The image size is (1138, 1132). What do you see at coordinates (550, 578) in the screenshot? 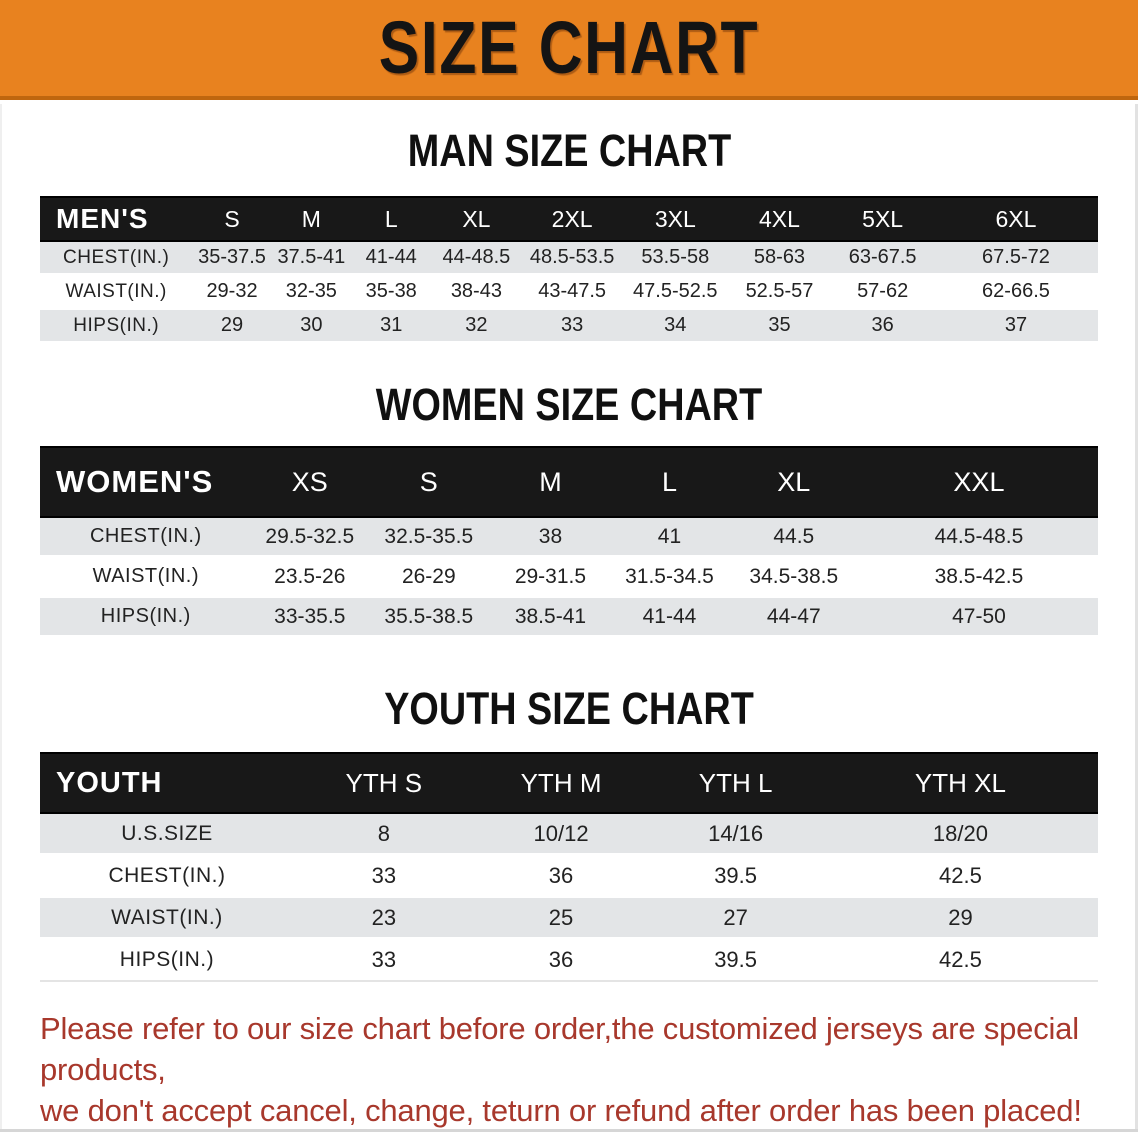
I see `size-value-cell: 29-31.5` at bounding box center [550, 578].